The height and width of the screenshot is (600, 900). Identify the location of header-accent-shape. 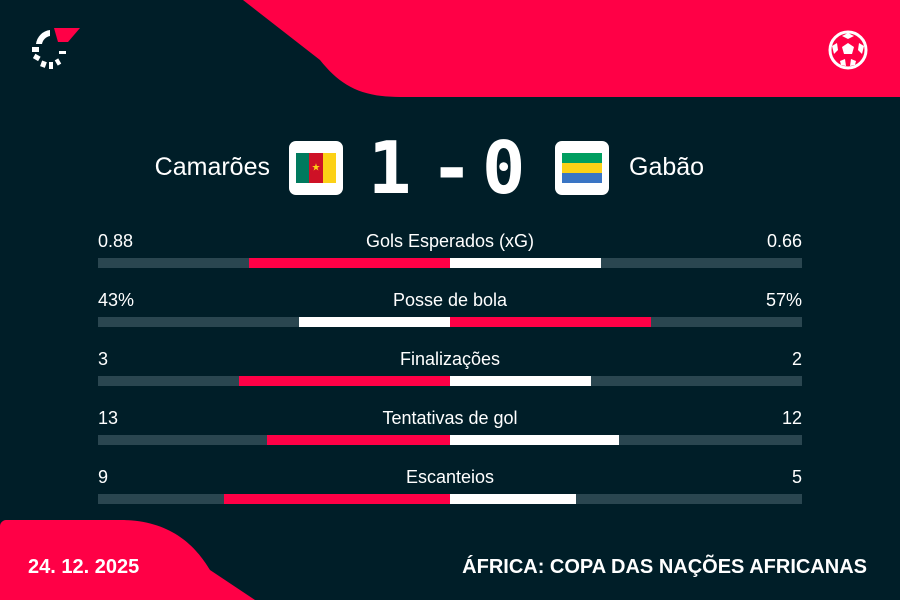
(571, 48).